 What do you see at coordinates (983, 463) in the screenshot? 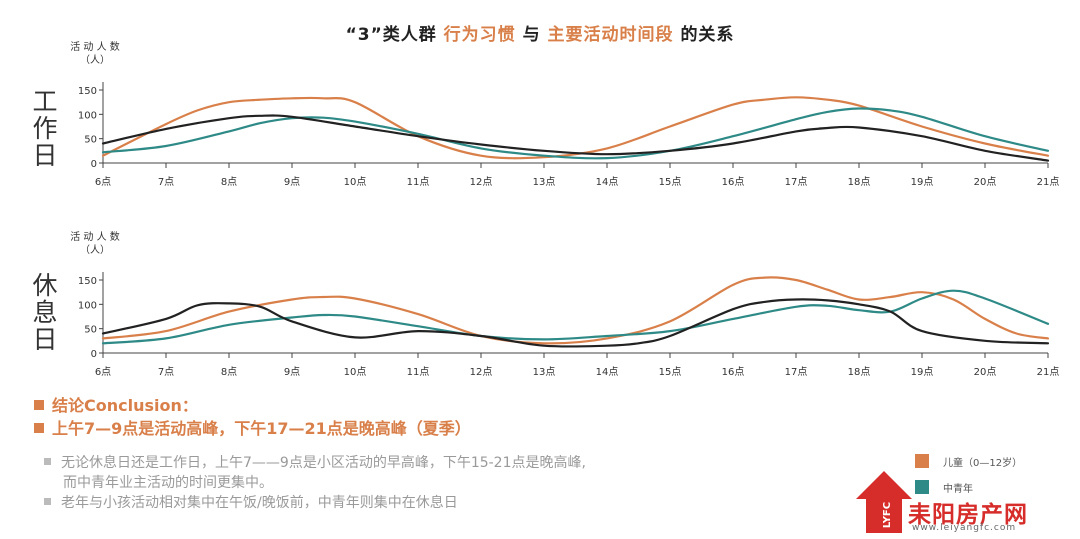
I see `legend-label: 儿童（0—12岁）` at bounding box center [983, 463].